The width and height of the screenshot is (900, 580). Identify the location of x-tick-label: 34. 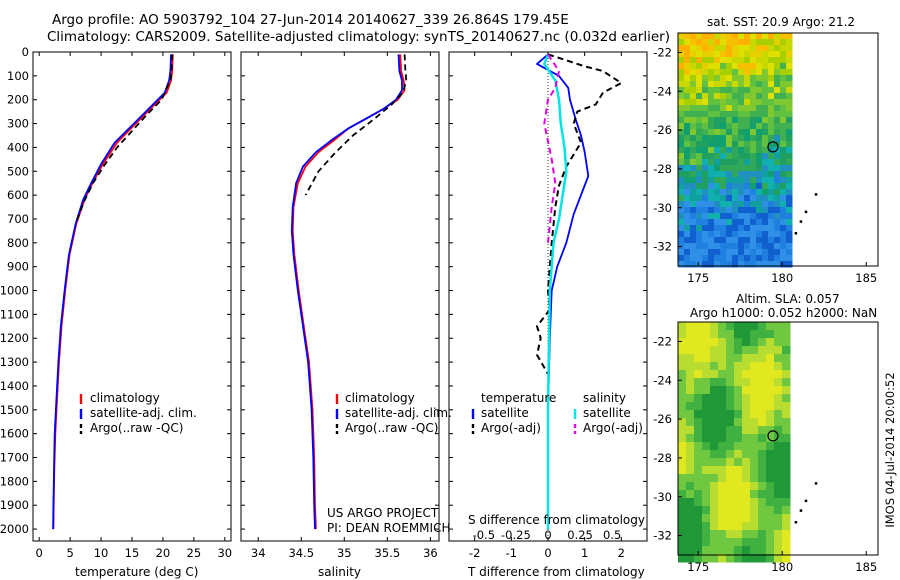
(258, 553).